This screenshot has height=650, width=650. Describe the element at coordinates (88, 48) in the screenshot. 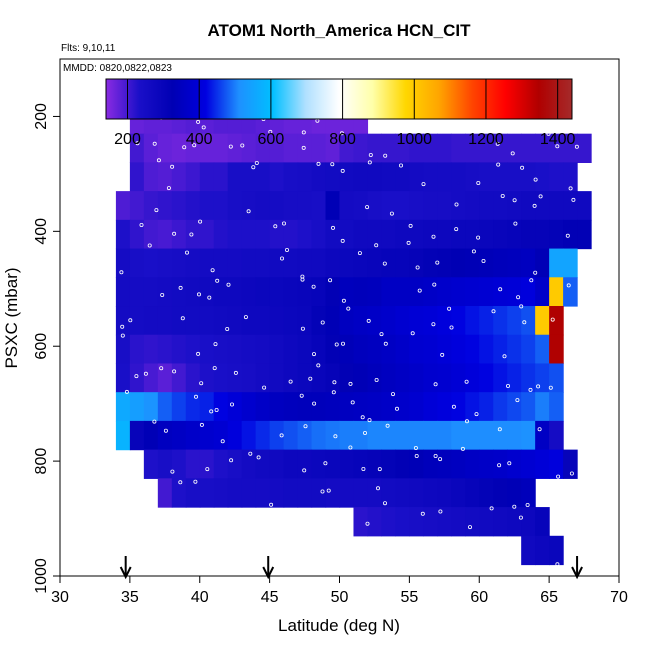

I see `flights-annotation: Flts: 9,10,11` at that location.